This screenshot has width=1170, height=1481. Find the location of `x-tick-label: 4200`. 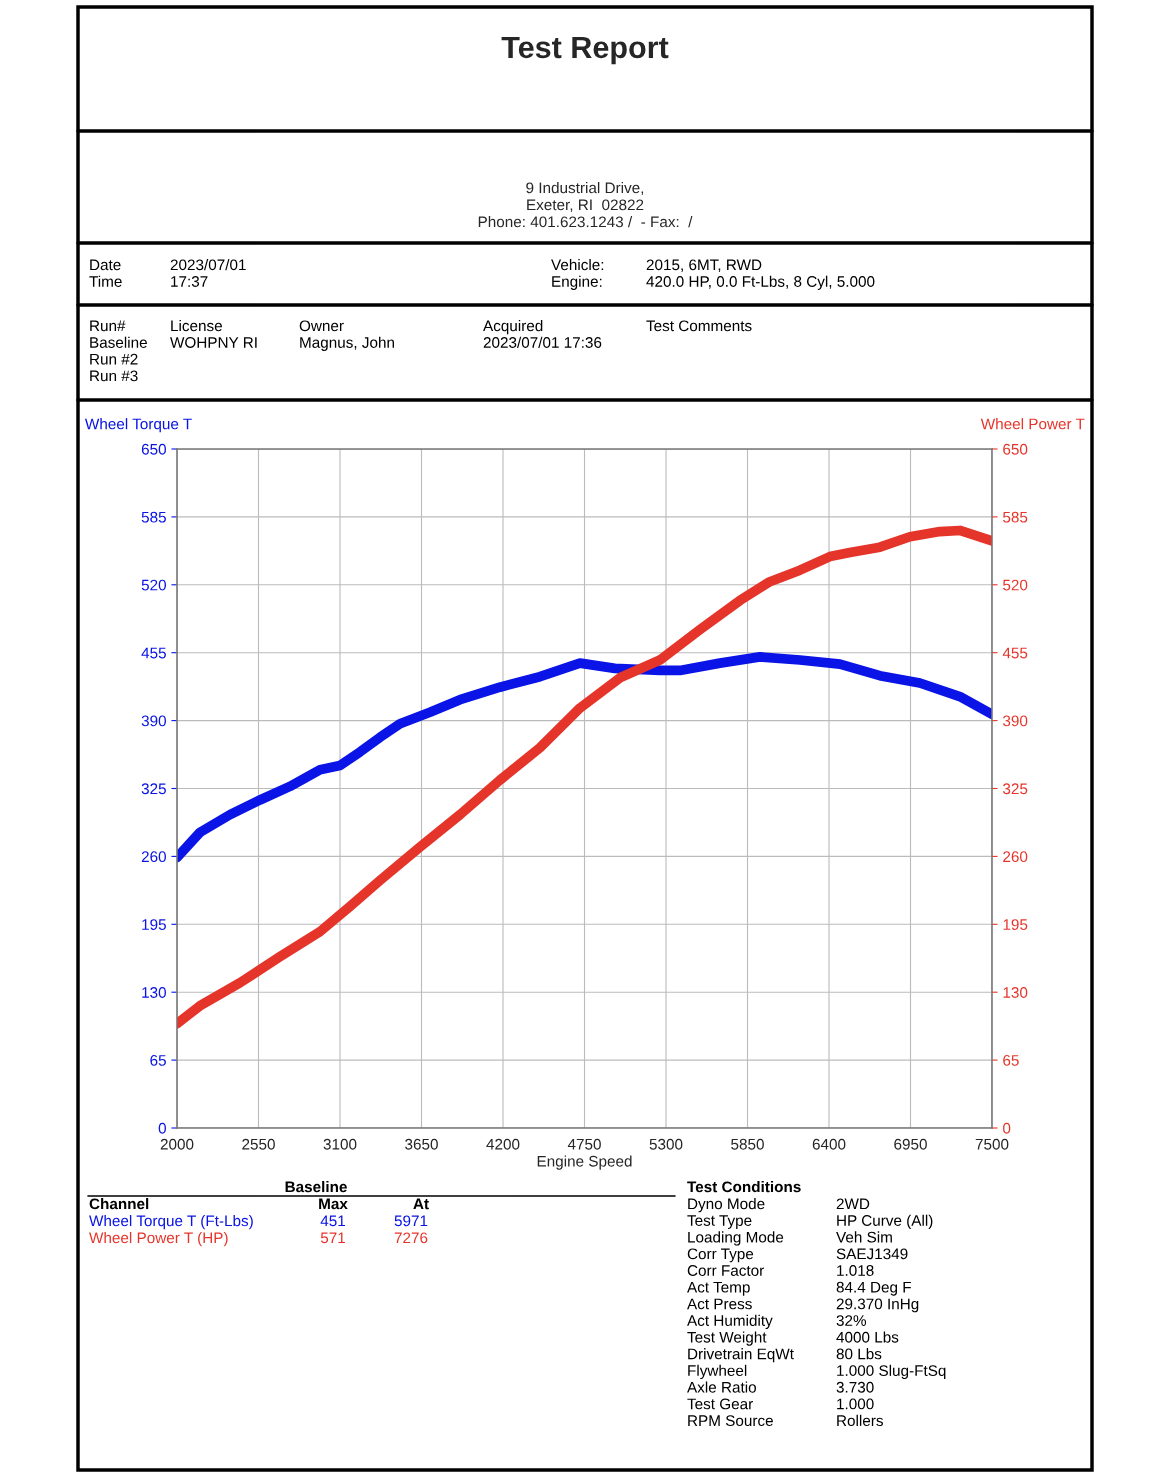

x-tick-label: 4200 is located at coordinates (503, 1144).